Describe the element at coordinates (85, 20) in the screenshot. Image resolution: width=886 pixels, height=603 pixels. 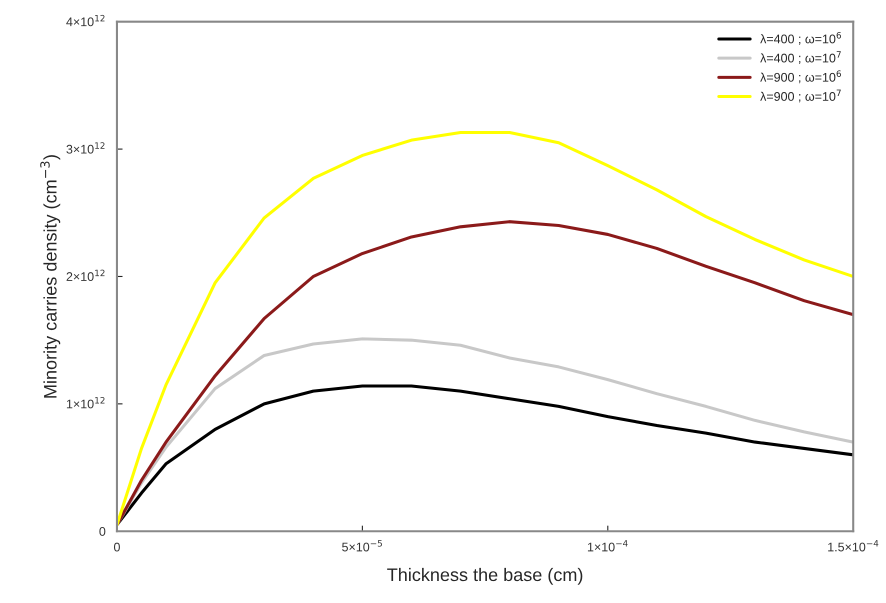
I see `y-tick-label: 4×10$^{12}$` at that location.